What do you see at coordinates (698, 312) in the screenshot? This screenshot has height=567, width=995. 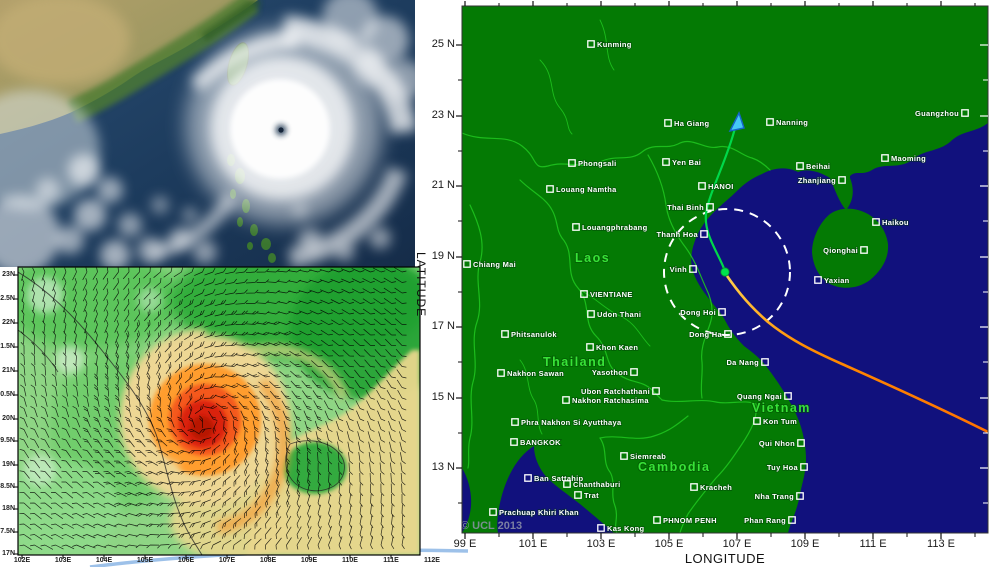 I see `svg-text: Dong Hoi` at bounding box center [698, 312].